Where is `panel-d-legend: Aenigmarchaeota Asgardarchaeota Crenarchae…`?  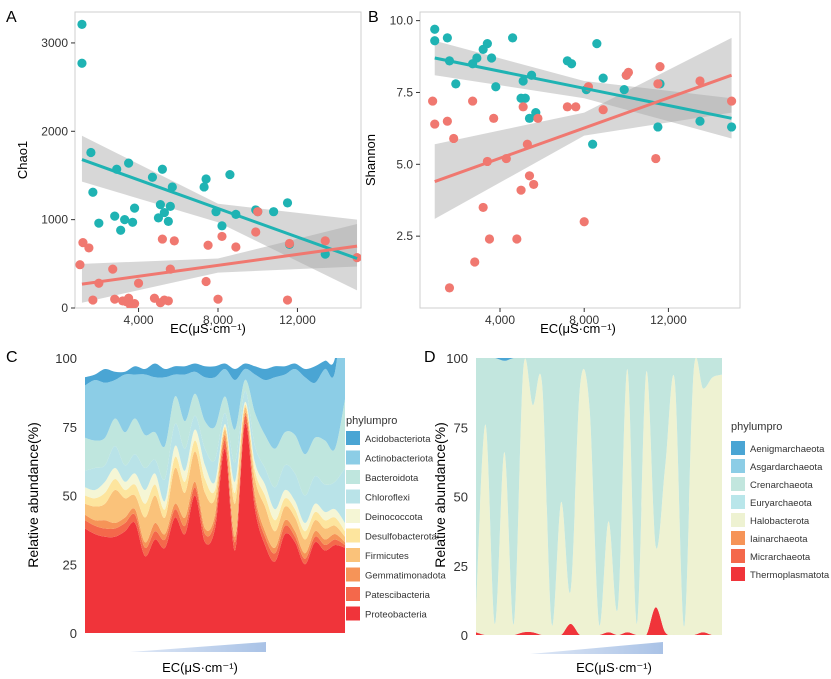
panel-d-legend: Aenigmarchaeota Asgardarchaeota Crenarchae… is located at coordinates (780, 511).